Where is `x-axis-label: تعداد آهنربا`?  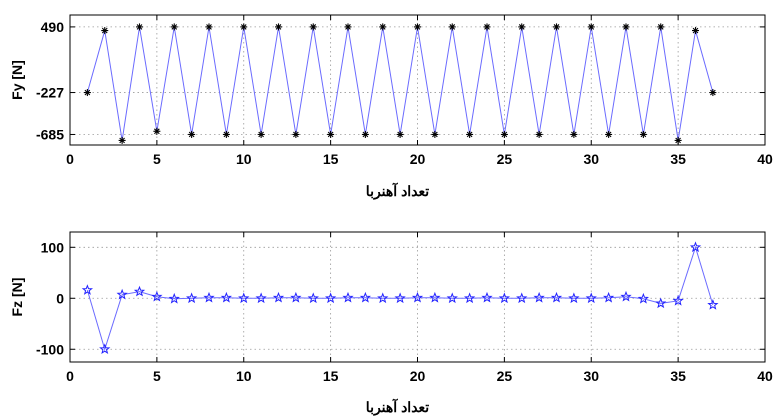
x-axis-label: تعداد آهنربا is located at coordinates (398, 191).